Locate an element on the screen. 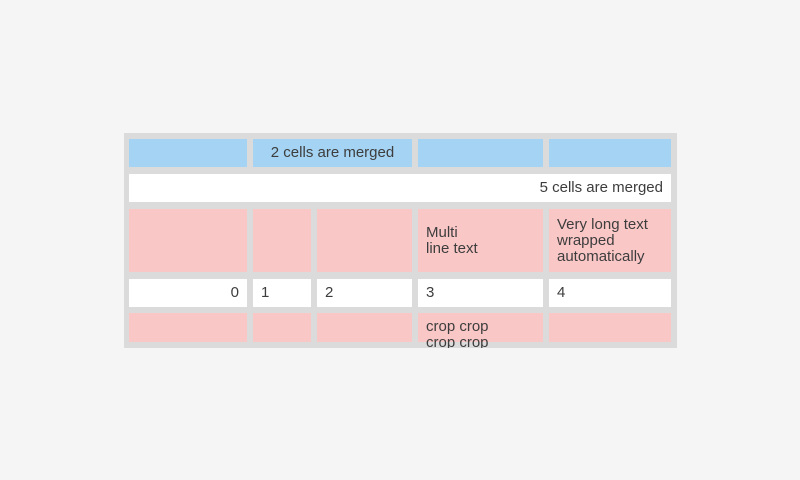 Image resolution: width=800 pixels, height=480 pixels. cell-r5c4: crop crop crop crop is located at coordinates (480, 330).